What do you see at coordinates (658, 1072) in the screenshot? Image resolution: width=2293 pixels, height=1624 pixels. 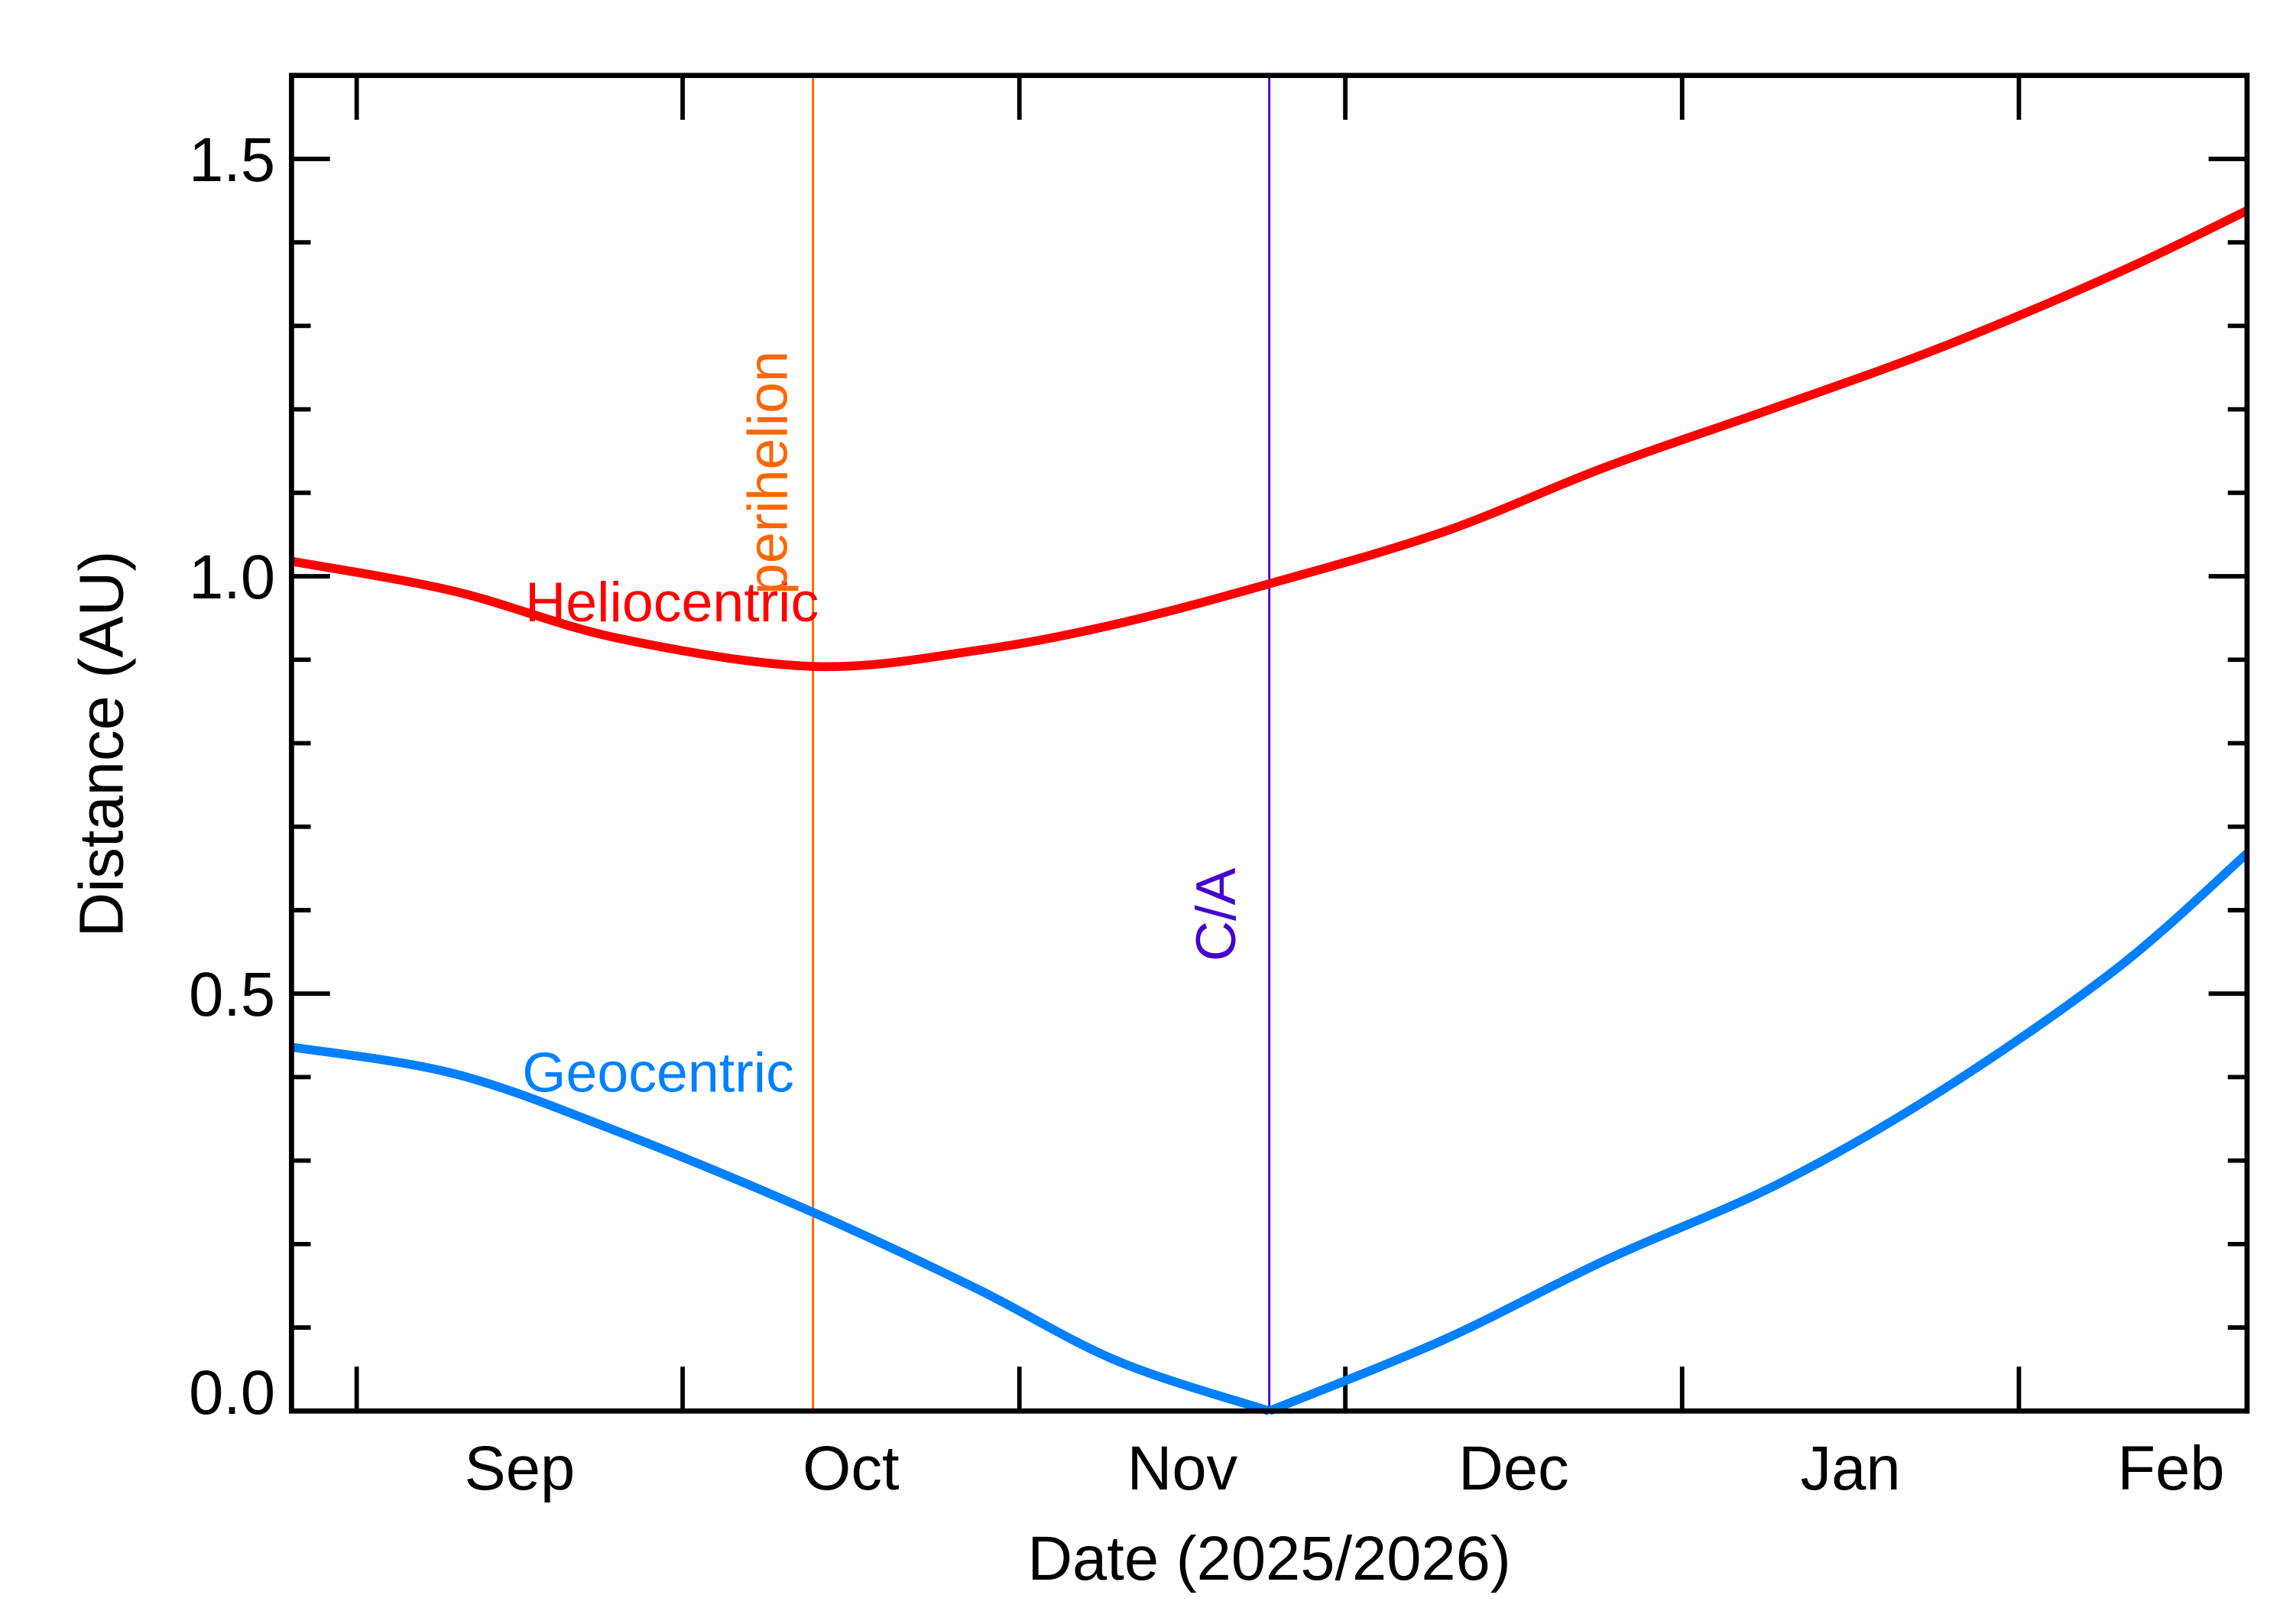 I see `series-label-geocentric: Geocentric` at bounding box center [658, 1072].